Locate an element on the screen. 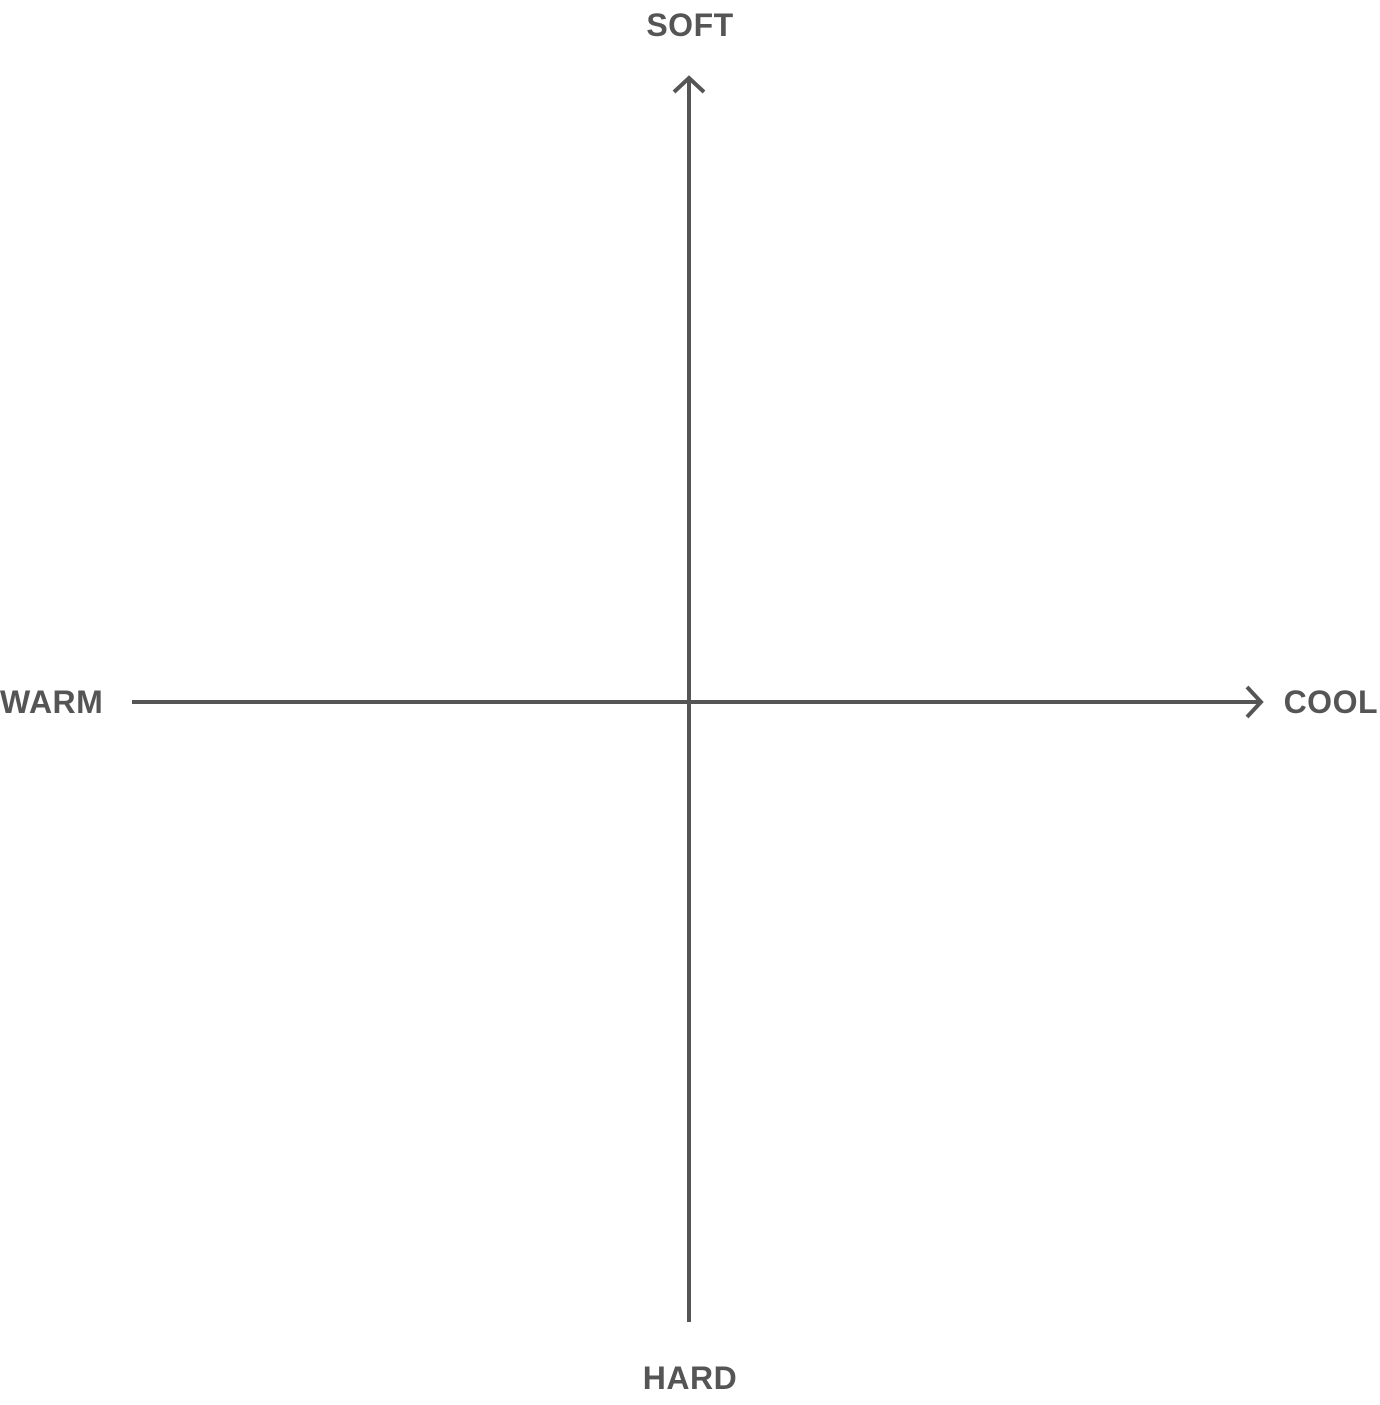 This screenshot has width=1380, height=1405. axis-label-soft: SOFT is located at coordinates (689, 25).